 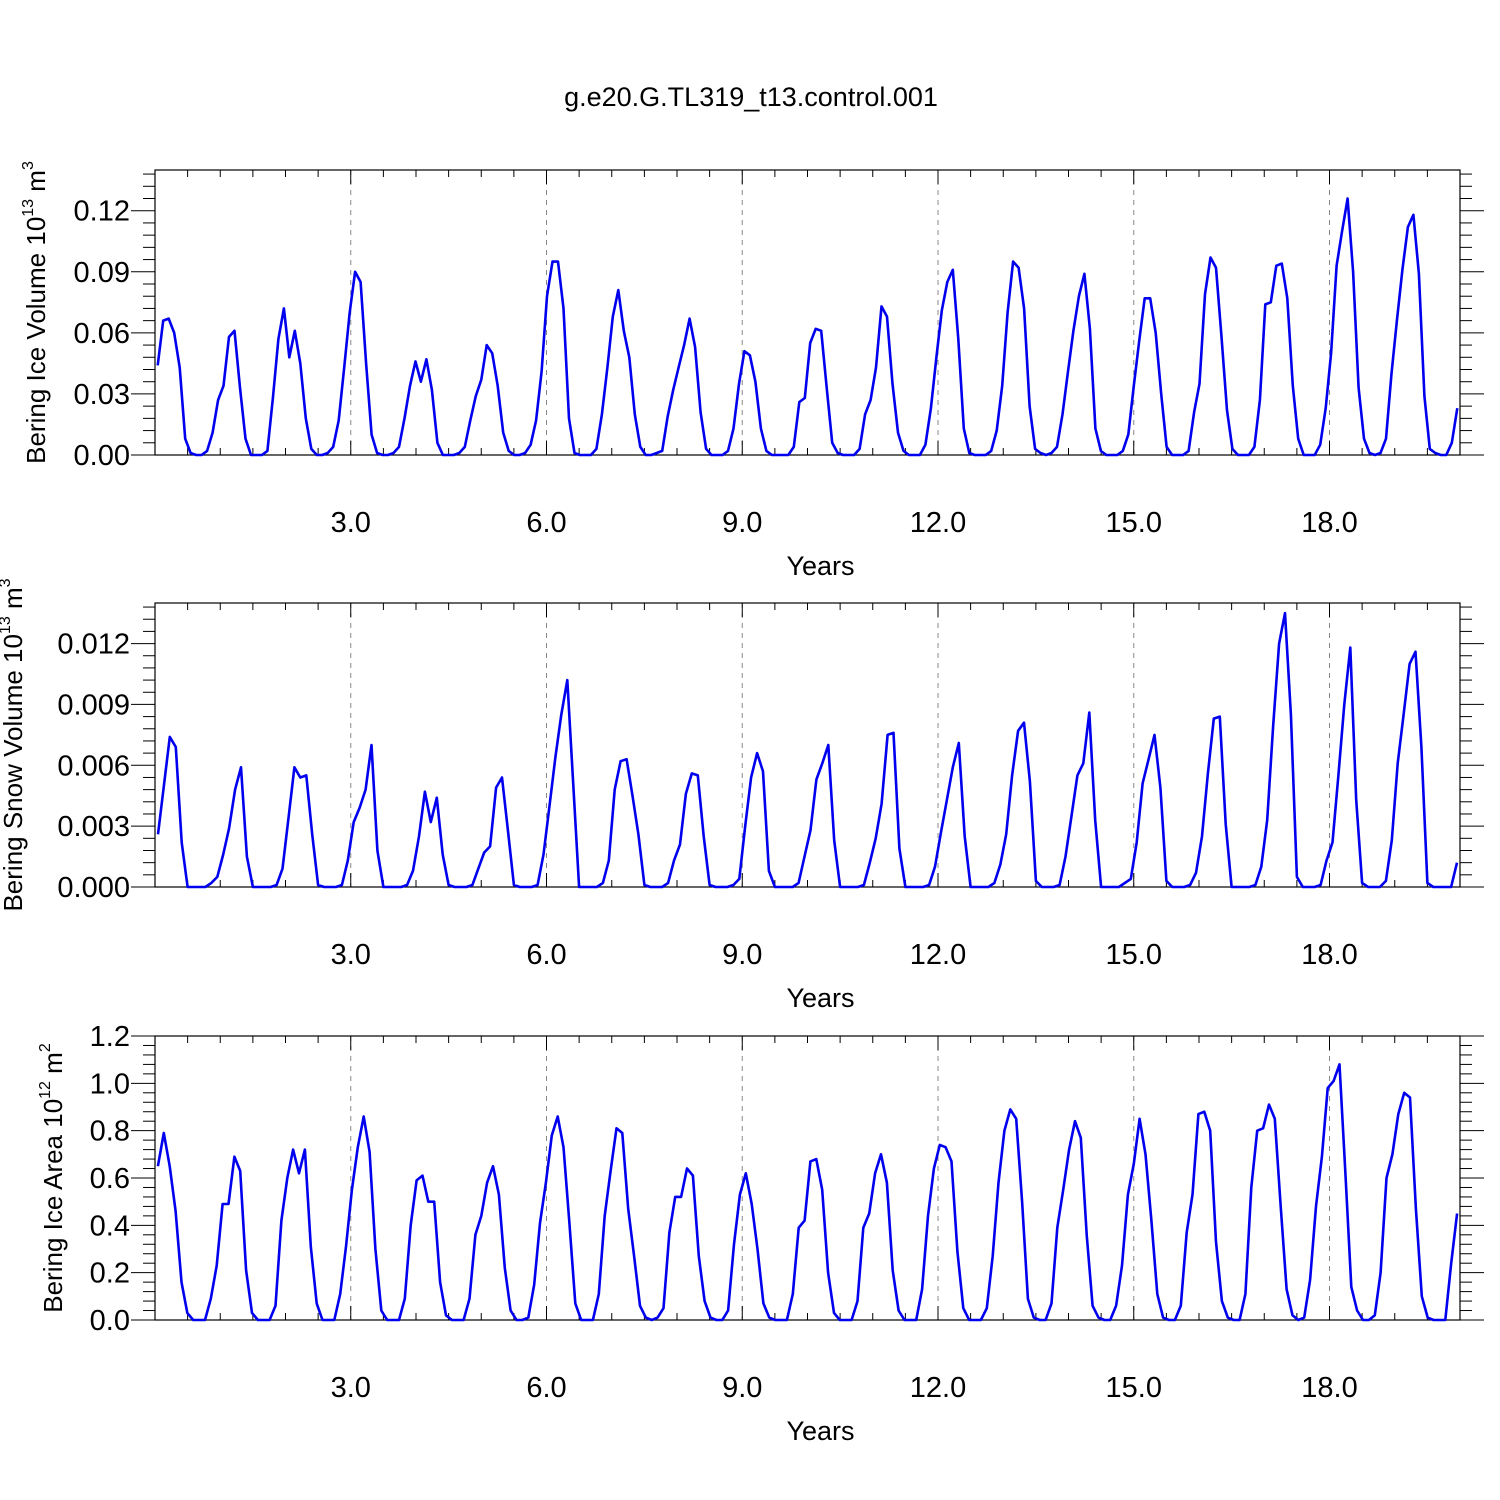 What do you see at coordinates (7, 625) in the screenshot?
I see `chart1-ylabel-exp: 13` at bounding box center [7, 625].